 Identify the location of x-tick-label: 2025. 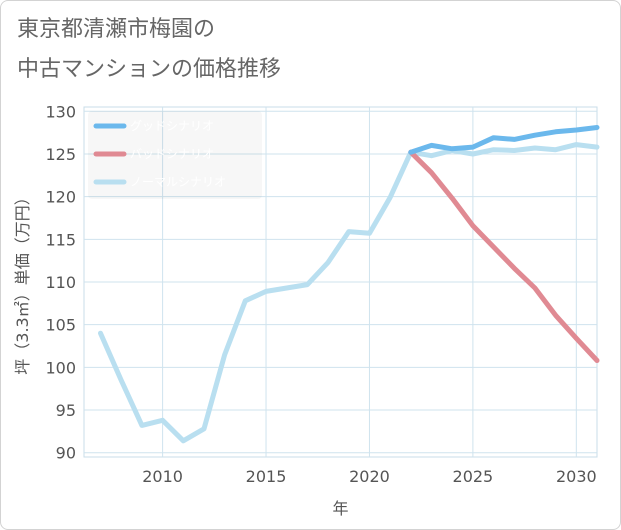
(473, 476).